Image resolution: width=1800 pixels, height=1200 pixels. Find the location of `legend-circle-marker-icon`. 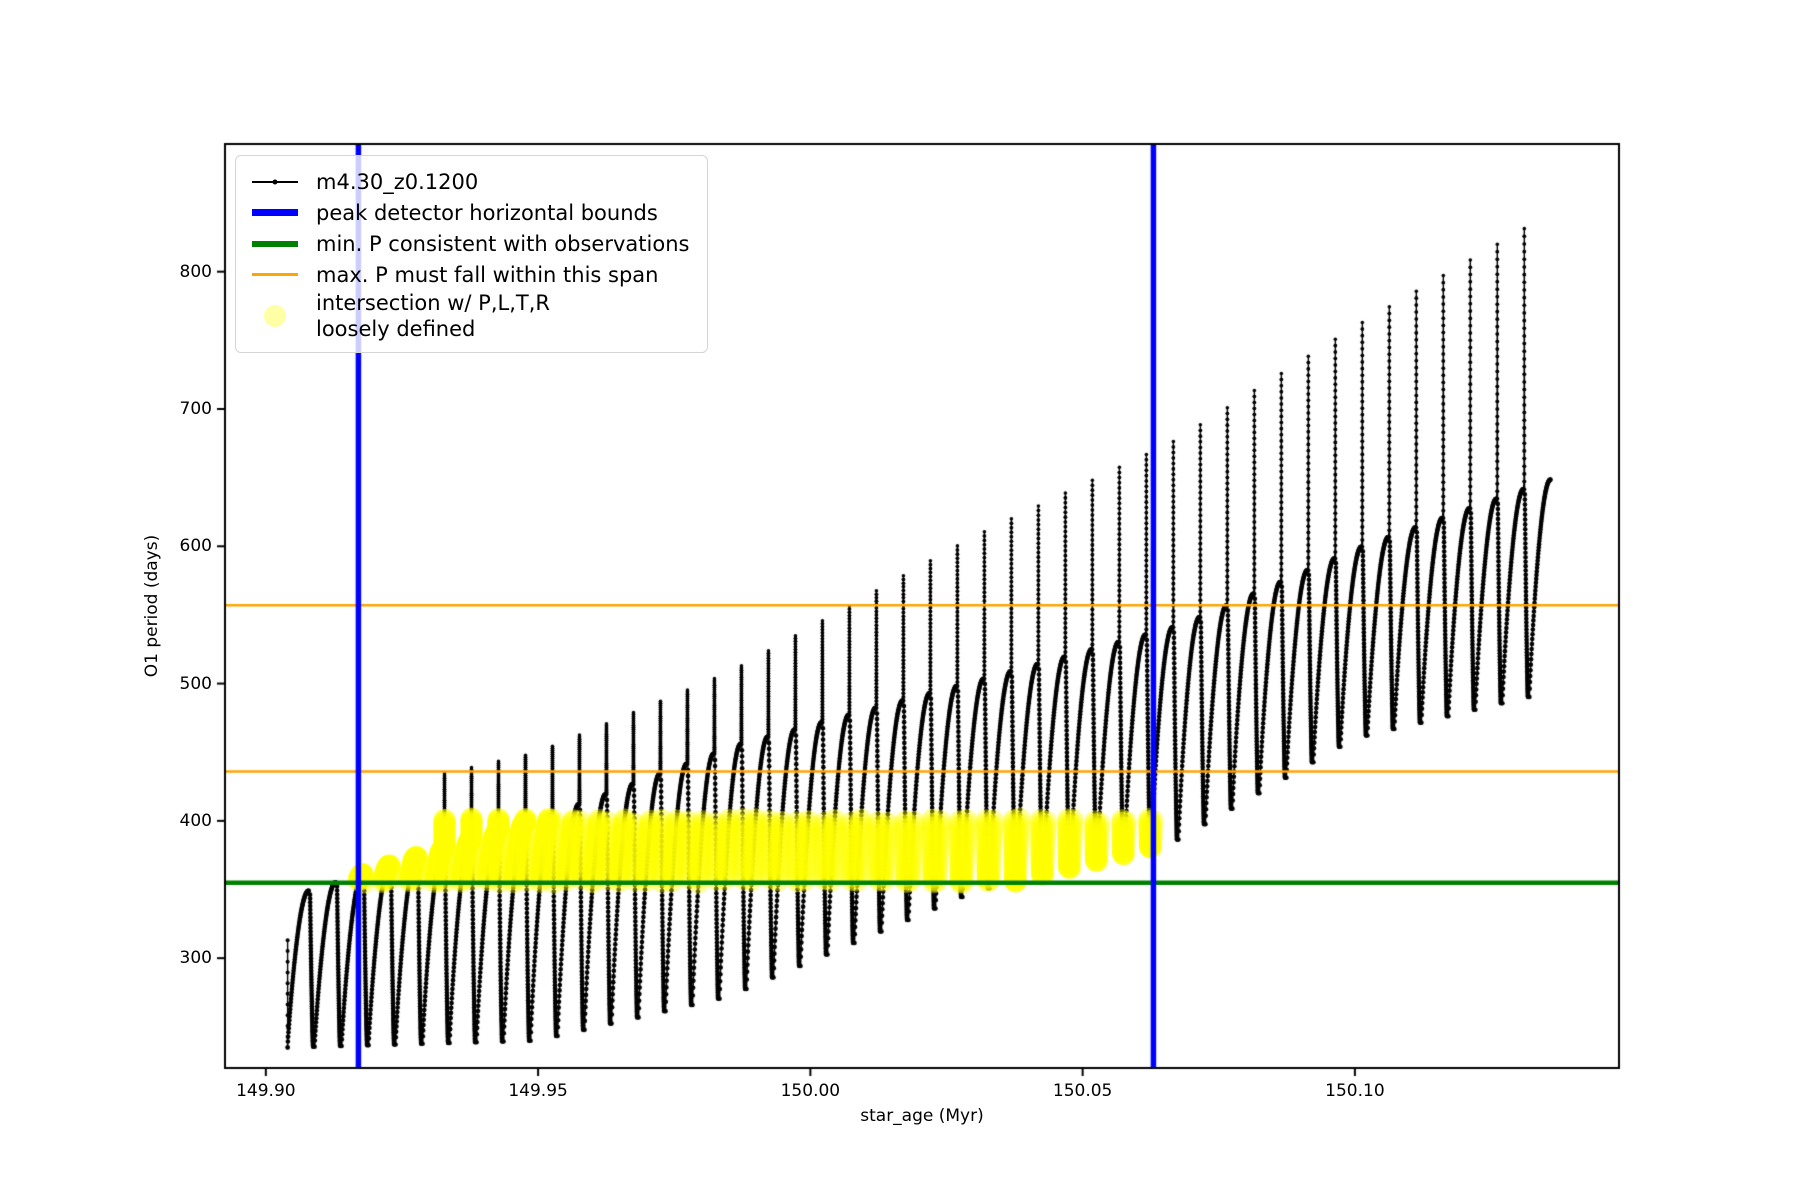

legend-circle-marker-icon is located at coordinates (275, 316).